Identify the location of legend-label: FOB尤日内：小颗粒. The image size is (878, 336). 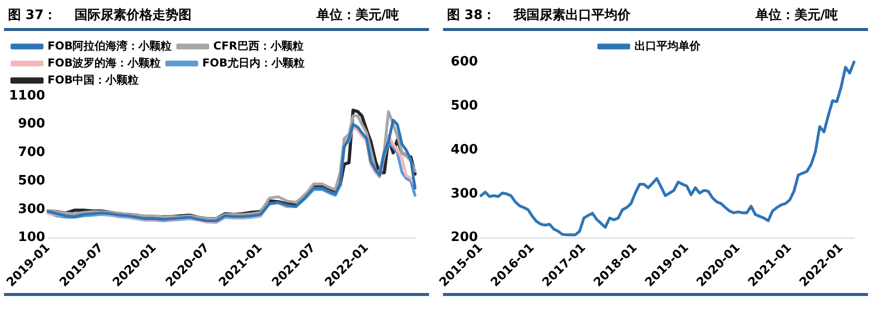
(253, 63).